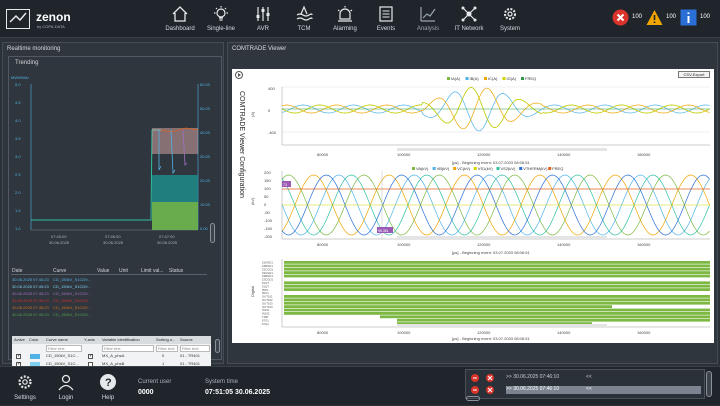  What do you see at coordinates (176, 271) in the screenshot?
I see `col-status: Status` at bounding box center [176, 271].